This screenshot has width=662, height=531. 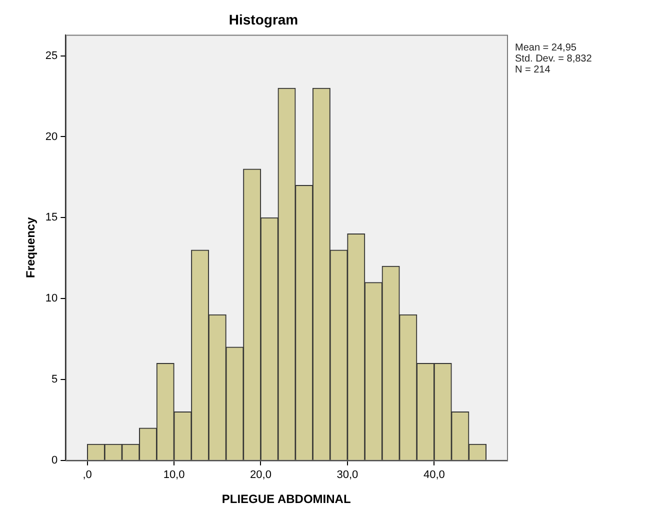 What do you see at coordinates (51, 56) in the screenshot?
I see `y-tick-label: 25` at bounding box center [51, 56].